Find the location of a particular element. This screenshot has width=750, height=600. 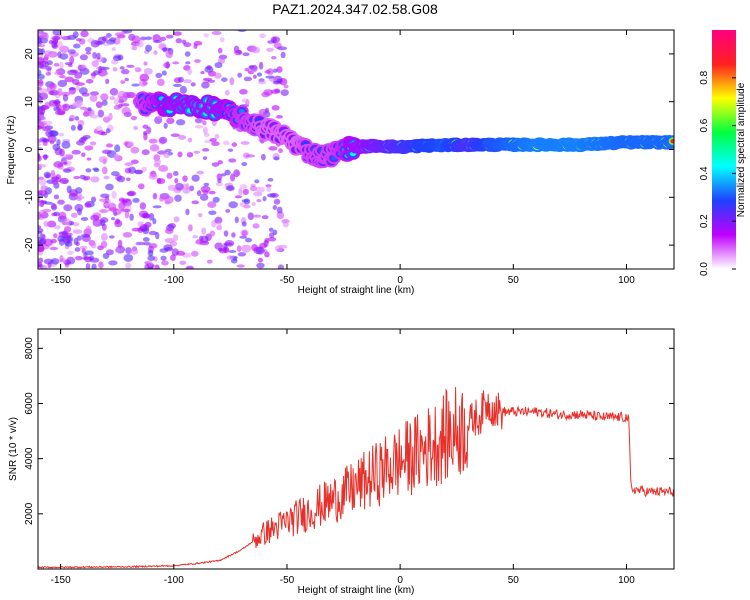

colorbar-tick-label: 0.8 is located at coordinates (704, 77).